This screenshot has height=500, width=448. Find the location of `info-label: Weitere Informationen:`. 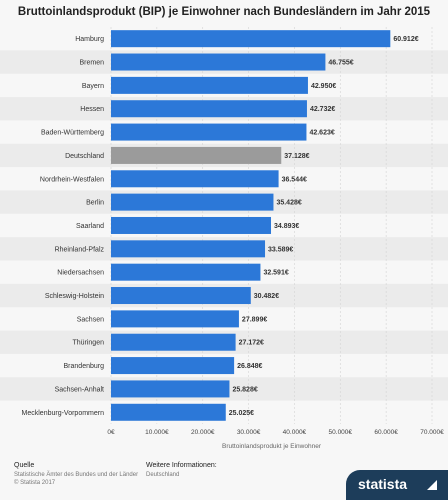

info-label: Weitere Informationen: is located at coordinates (181, 465).